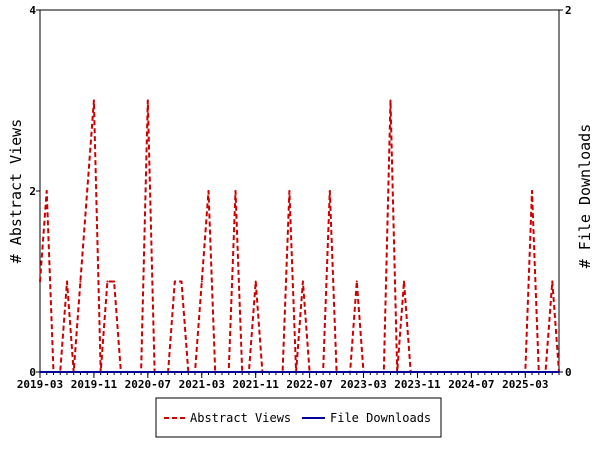 This screenshot has height=450, width=600. What do you see at coordinates (256, 384) in the screenshot?
I see `x-tick-label: 2021-11` at bounding box center [256, 384].